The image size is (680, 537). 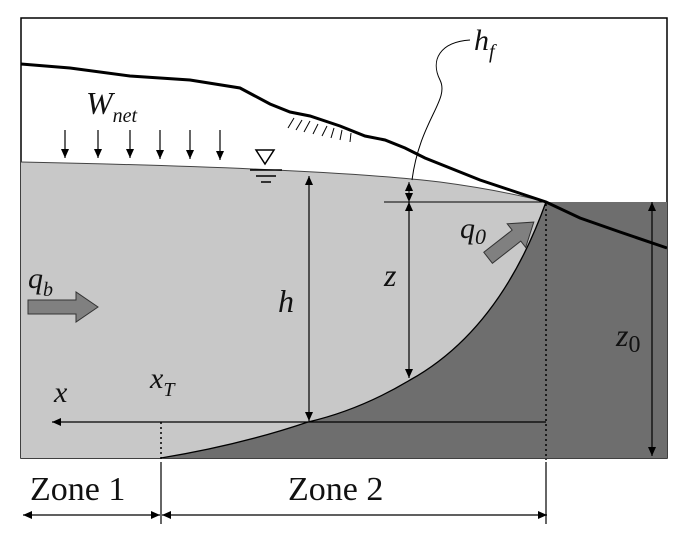 I want to click on hf-label: hf, so click(x=485, y=43).